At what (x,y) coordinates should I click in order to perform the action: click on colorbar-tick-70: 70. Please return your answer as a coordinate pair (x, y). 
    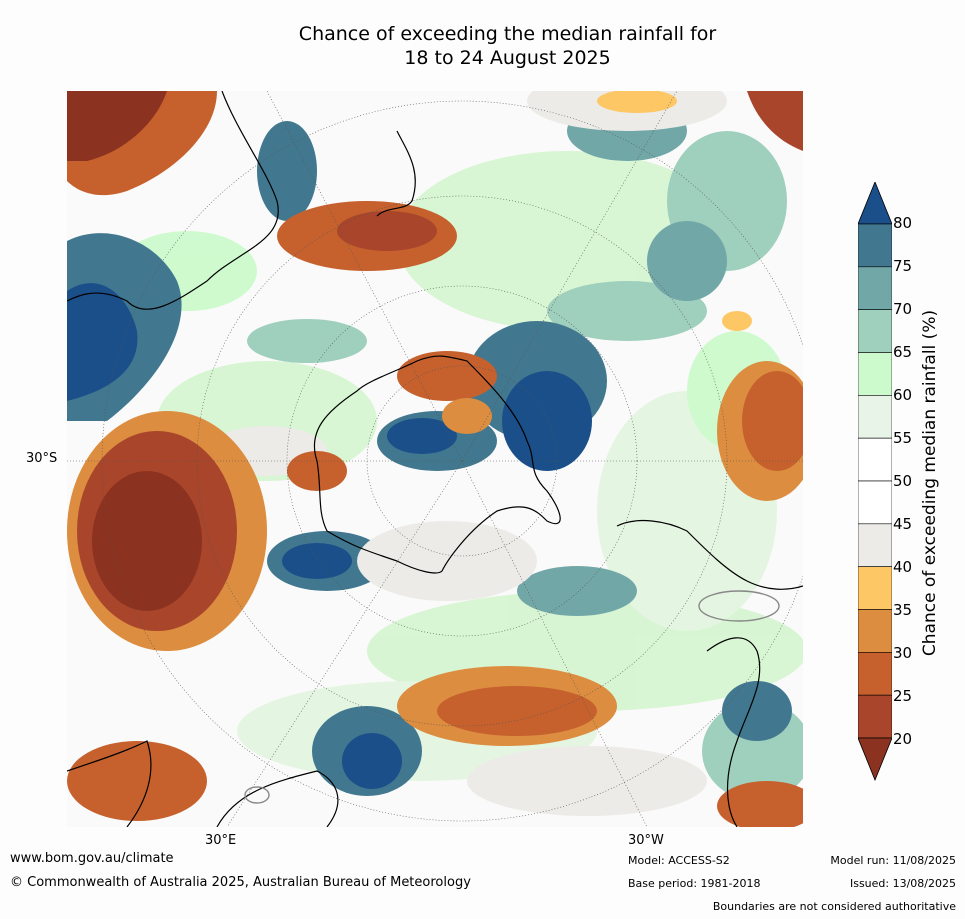
    Looking at the image, I should click on (903, 309).